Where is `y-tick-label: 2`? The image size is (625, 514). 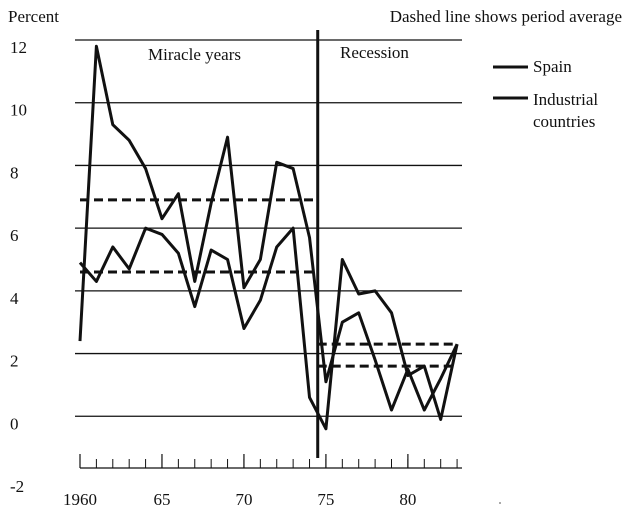
y-tick-label: 2 is located at coordinates (14, 361).